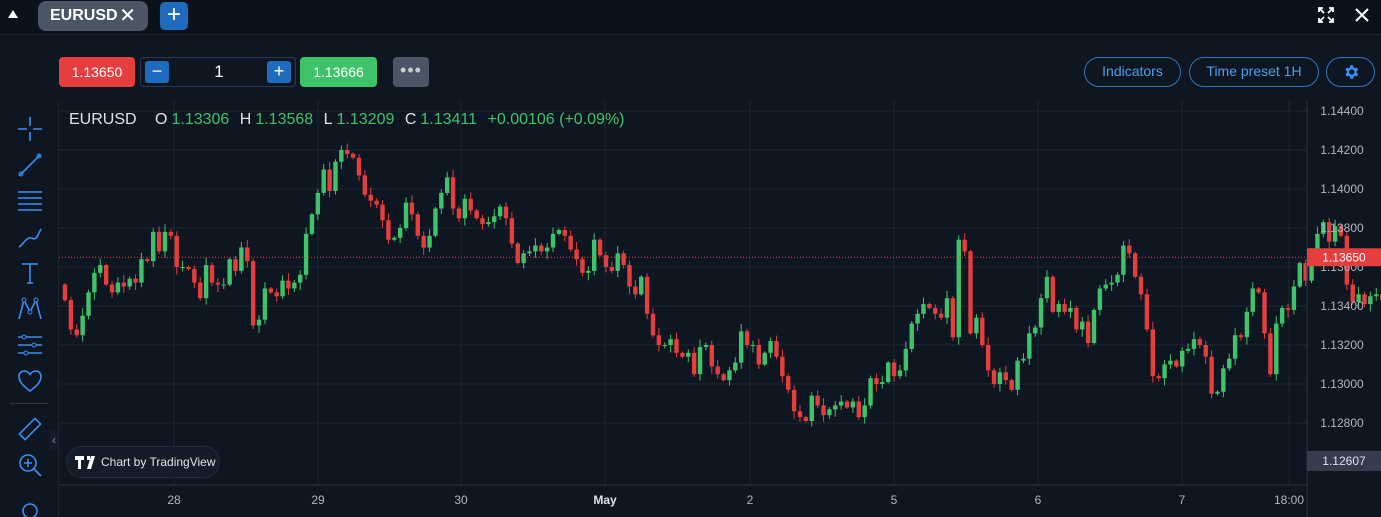 The image size is (1381, 517). I want to click on fullscreen-icon, so click(1326, 15).